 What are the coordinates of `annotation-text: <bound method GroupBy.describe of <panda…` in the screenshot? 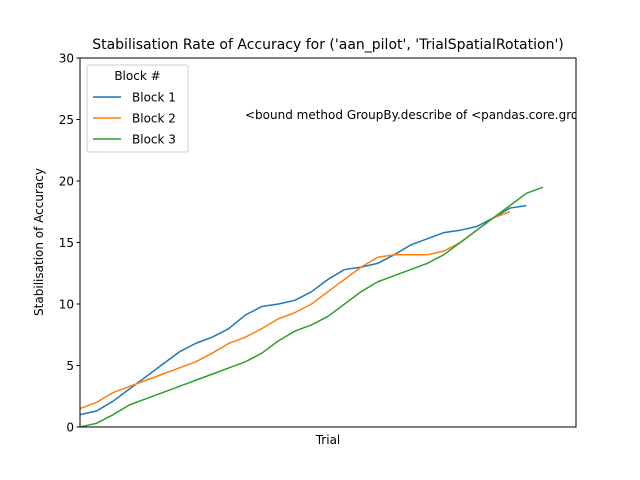 It's located at (415, 115).